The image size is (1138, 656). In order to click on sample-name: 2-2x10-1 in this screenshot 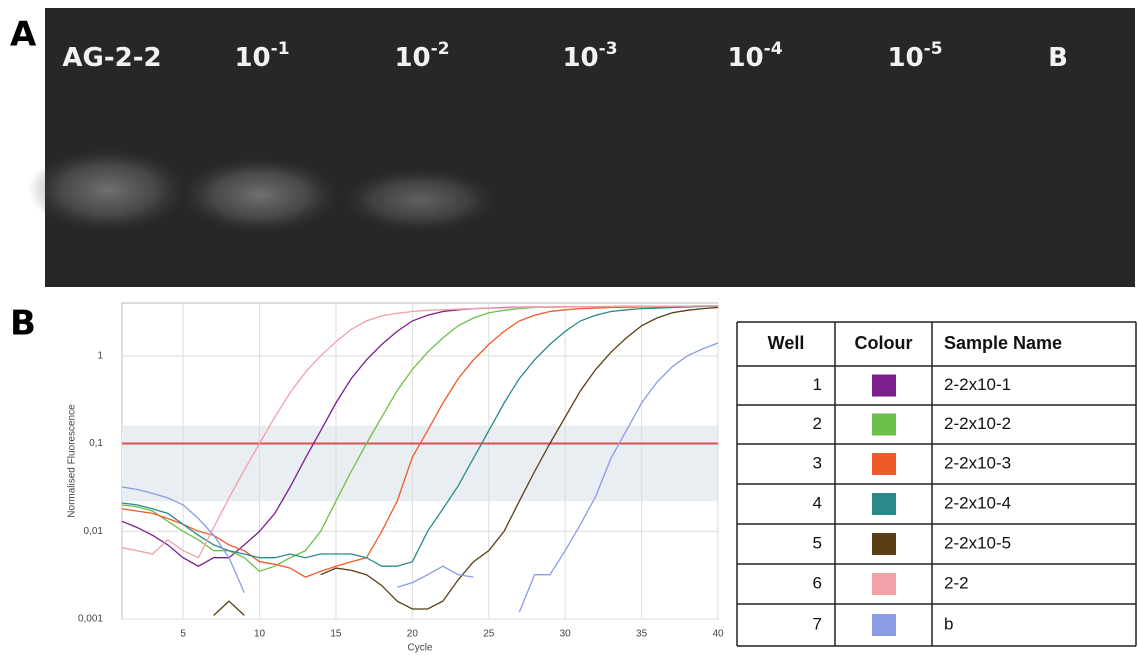, I will do `click(977, 384)`.